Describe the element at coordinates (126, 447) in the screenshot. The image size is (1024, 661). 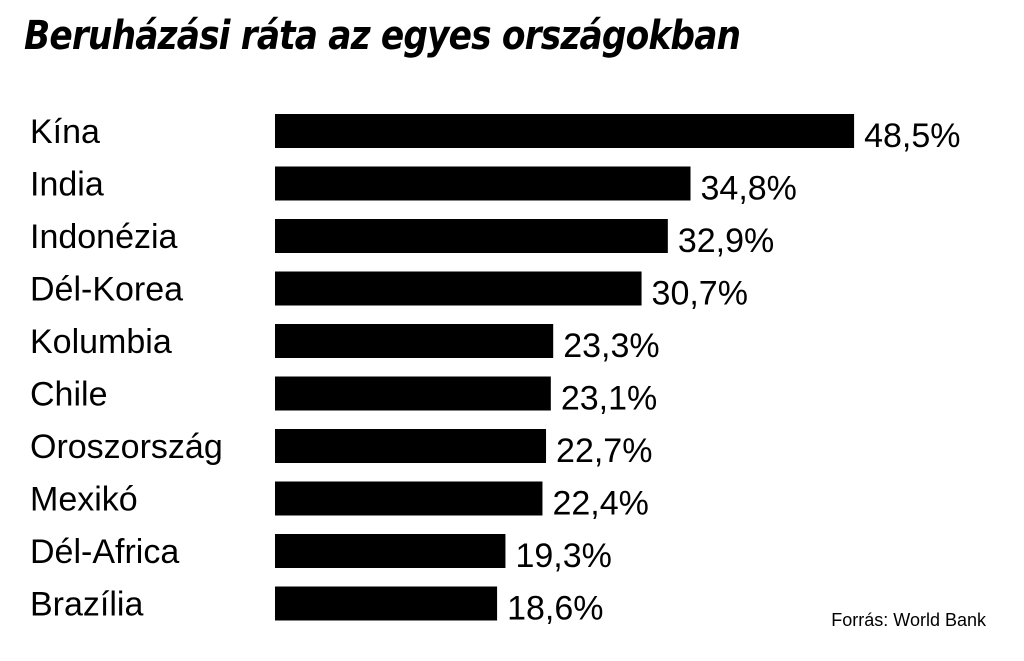
I see `category-label: Oroszország` at that location.